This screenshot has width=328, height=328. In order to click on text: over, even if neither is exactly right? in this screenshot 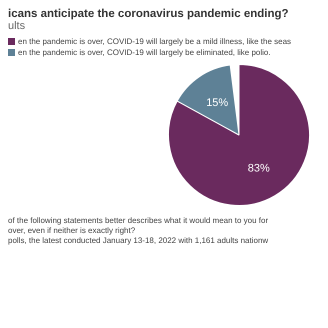, I will do `click(72, 231)`.